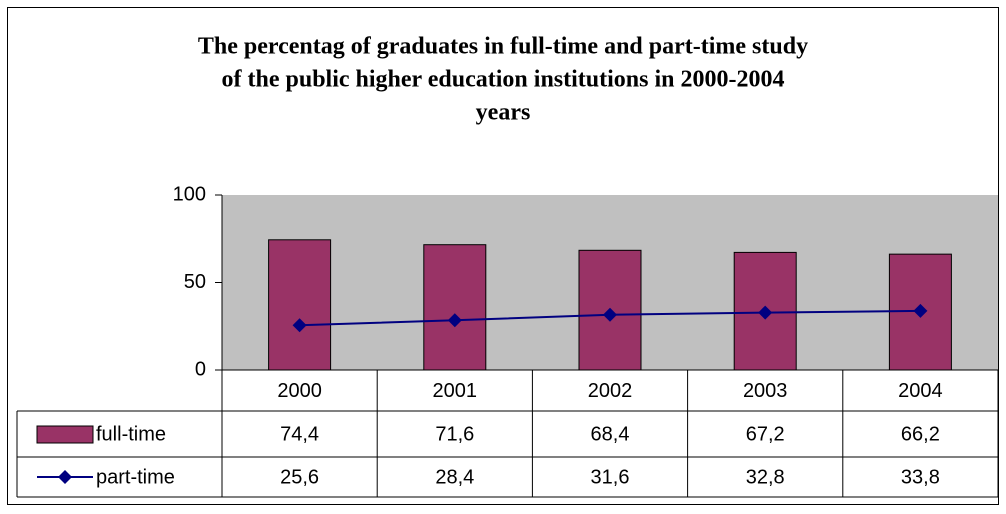 This screenshot has height=514, width=1006. I want to click on table-value: 68,4, so click(610, 434).